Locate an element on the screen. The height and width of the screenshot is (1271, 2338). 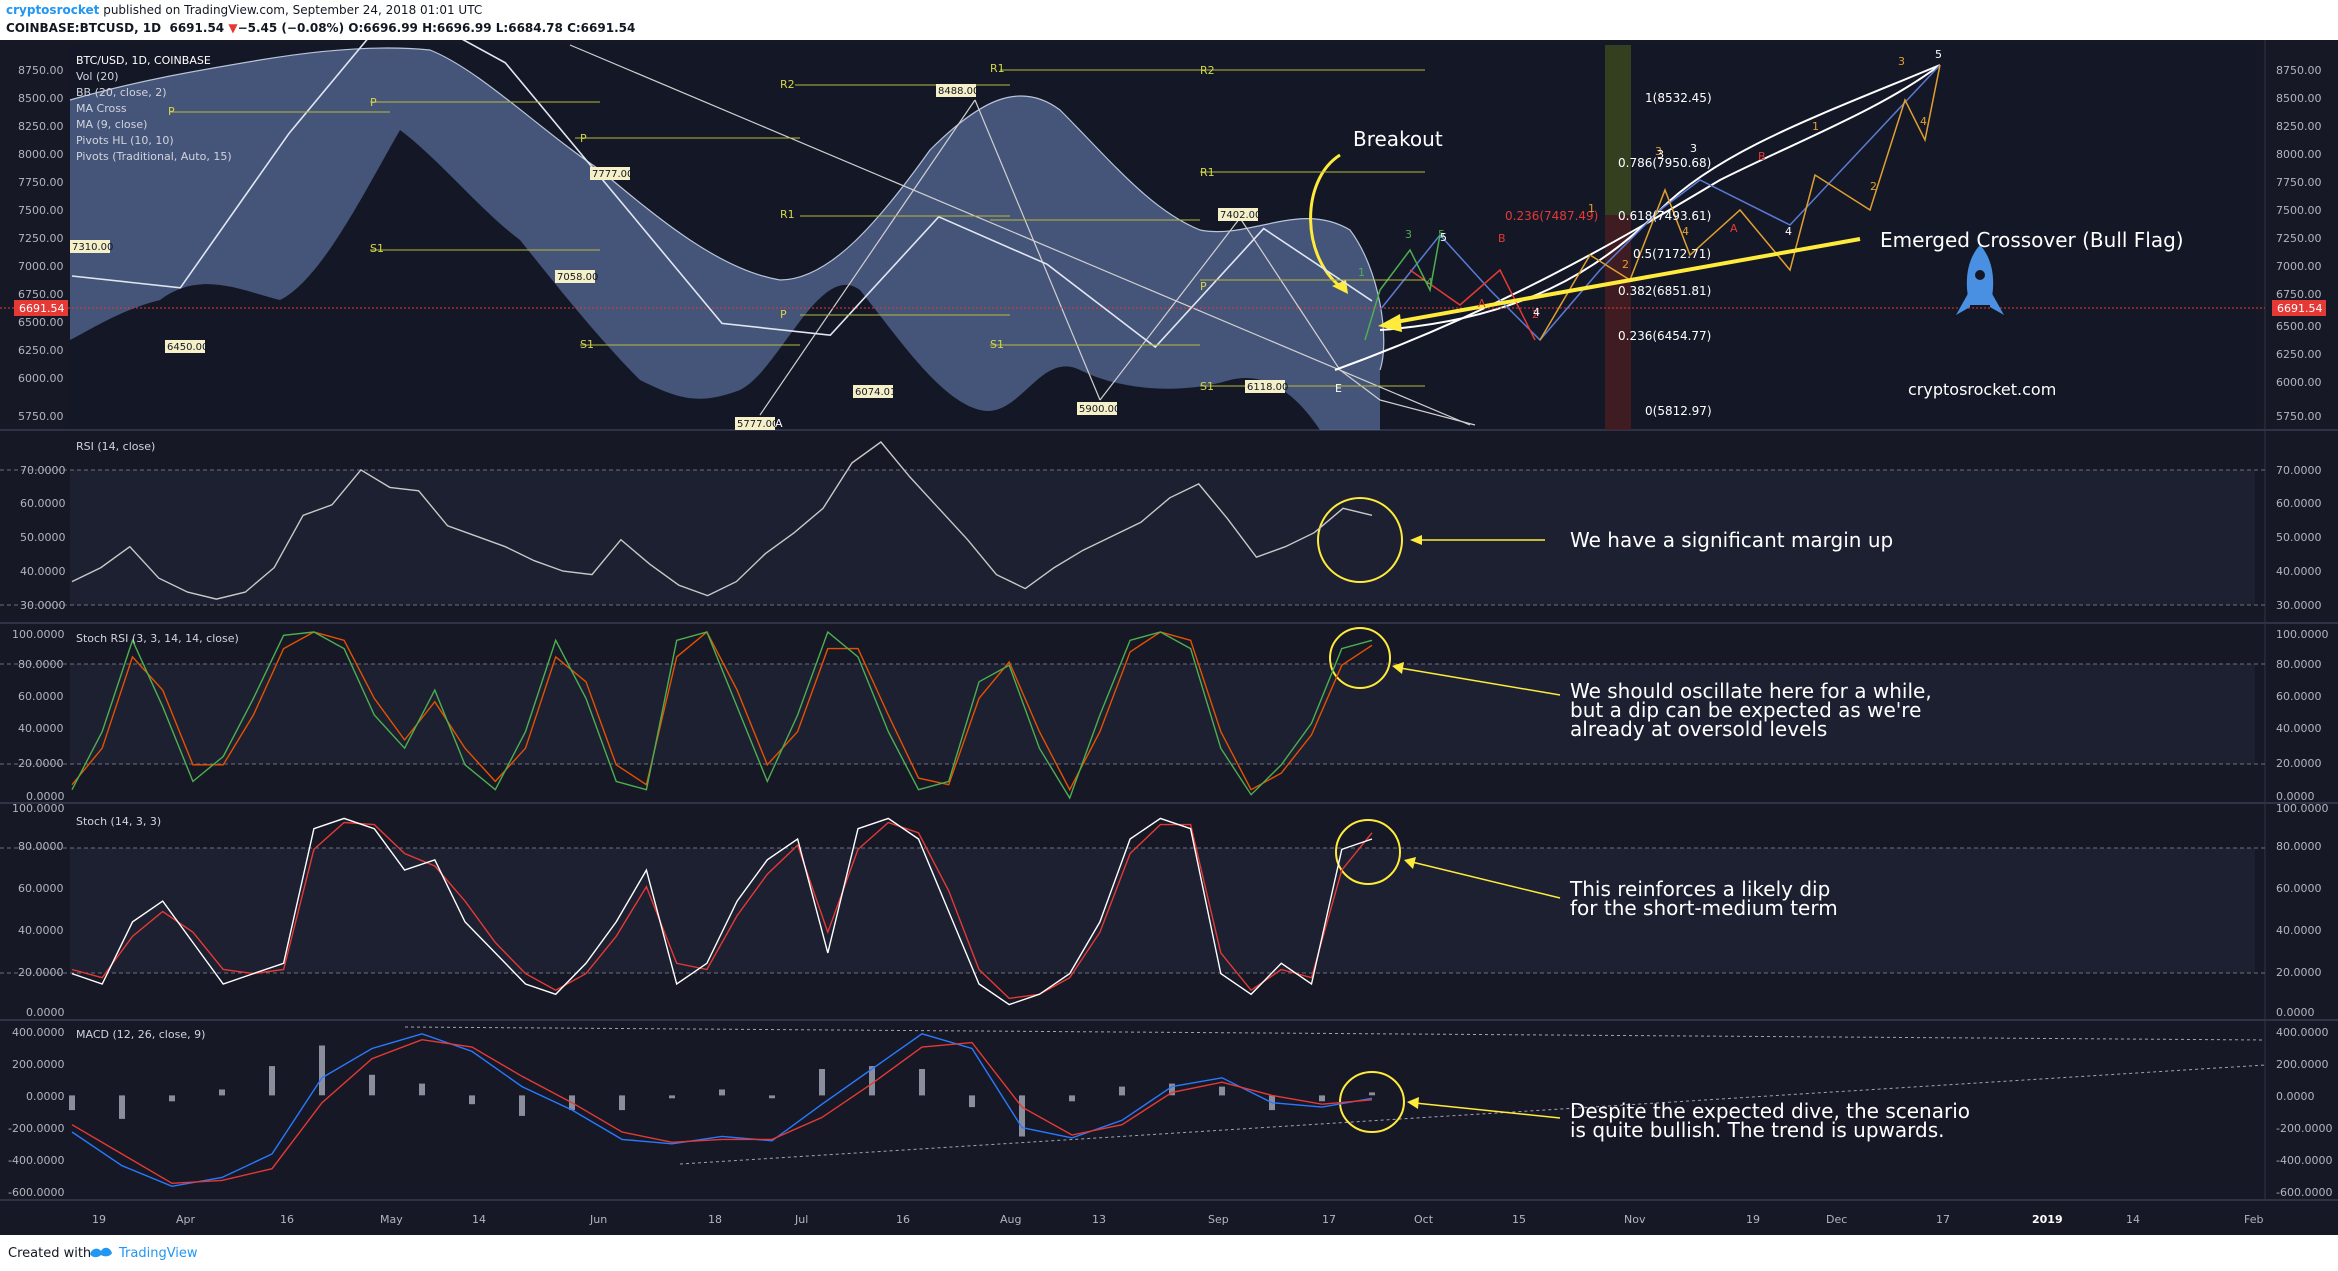
stoch-rsi-d-line is located at coordinates (722, 711).